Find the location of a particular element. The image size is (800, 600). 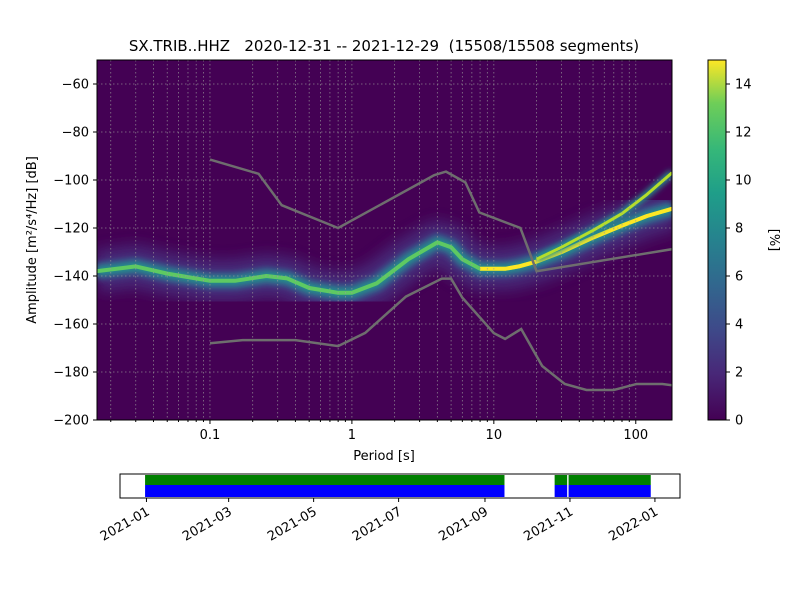

timeline-tick-label: 2021-07 is located at coordinates (377, 524).